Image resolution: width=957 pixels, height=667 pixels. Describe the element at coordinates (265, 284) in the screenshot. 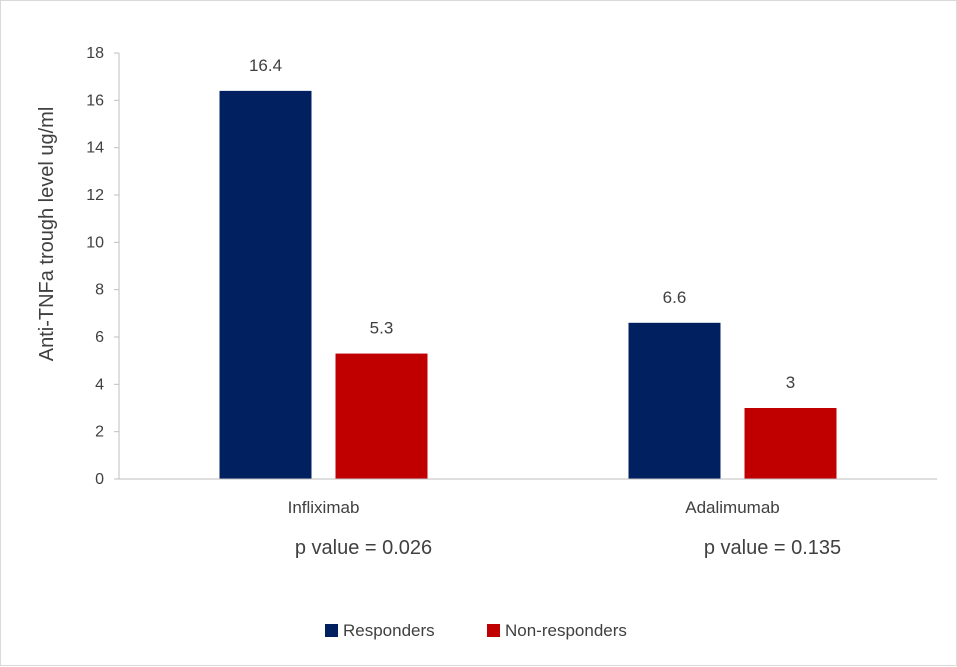

I see `bar-responders-infliximab` at that location.